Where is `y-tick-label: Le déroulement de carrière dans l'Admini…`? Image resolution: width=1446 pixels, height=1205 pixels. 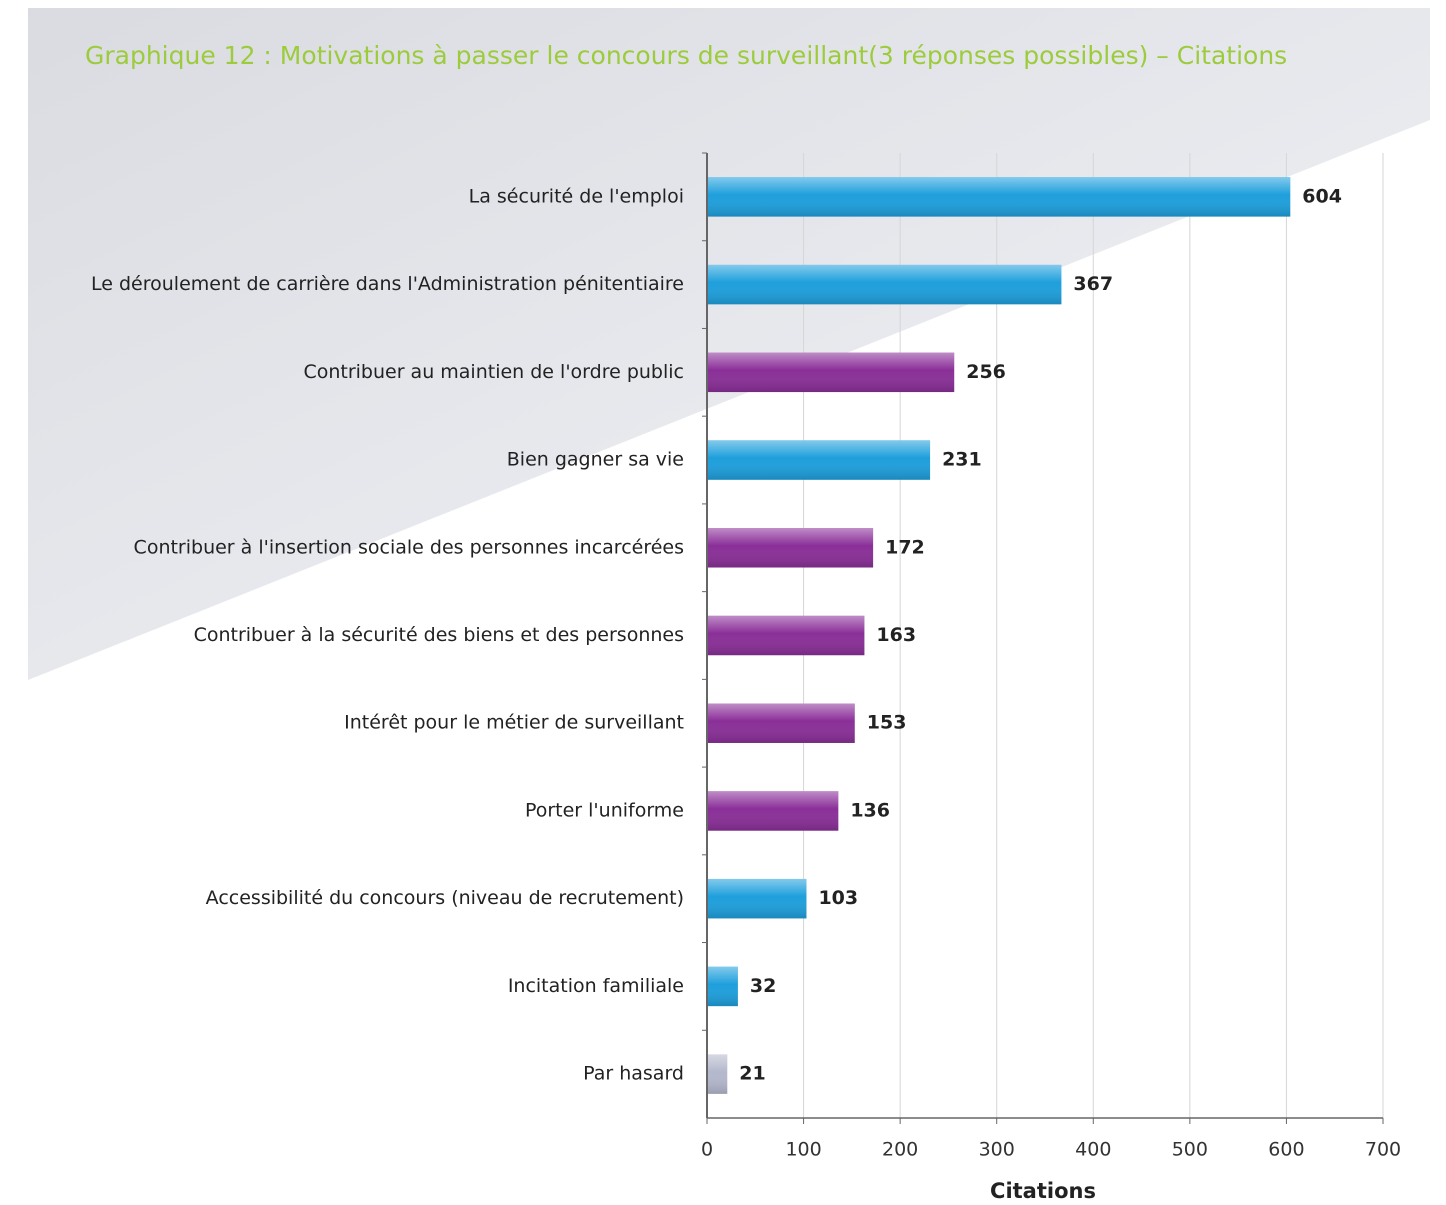 y-tick-label: Le déroulement de carrière dans l'Admini… is located at coordinates (387, 284).